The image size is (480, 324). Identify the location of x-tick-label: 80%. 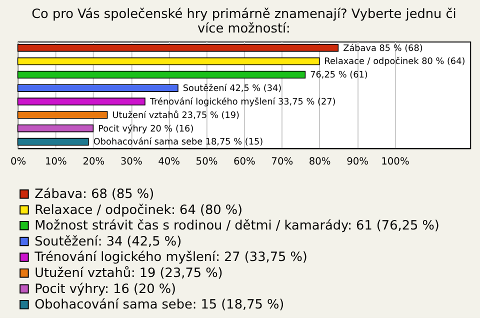
(319, 162).